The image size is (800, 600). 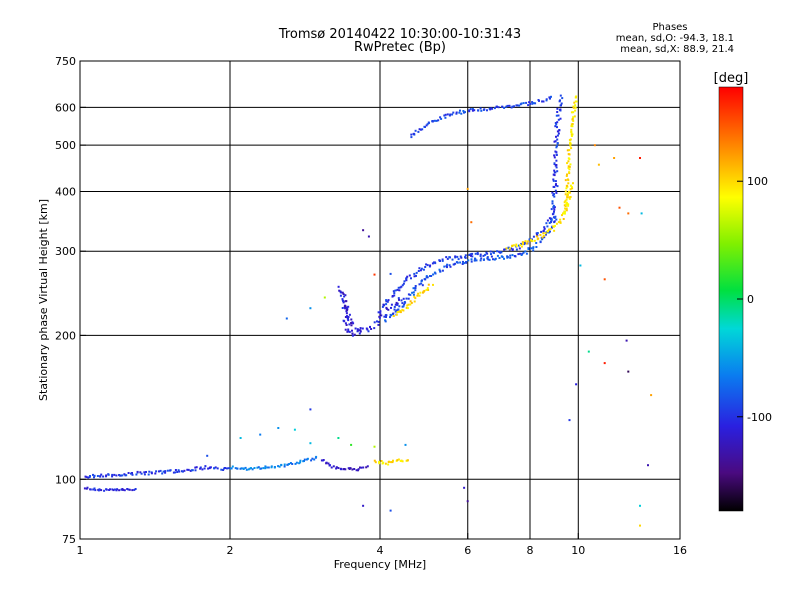 I want to click on colorbar-unit: [deg], so click(x=731, y=78).